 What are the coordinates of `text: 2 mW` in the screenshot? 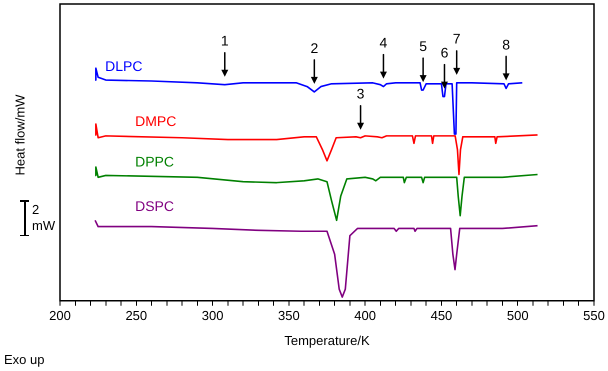 It's located at (44, 218).